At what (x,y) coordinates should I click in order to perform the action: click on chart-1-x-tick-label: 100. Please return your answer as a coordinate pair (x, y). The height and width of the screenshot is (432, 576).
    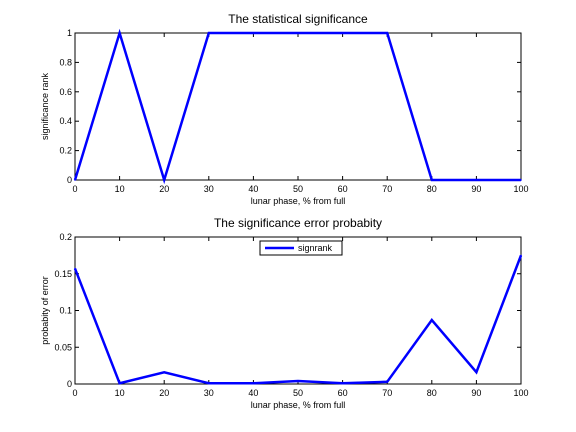
    Looking at the image, I should click on (520, 189).